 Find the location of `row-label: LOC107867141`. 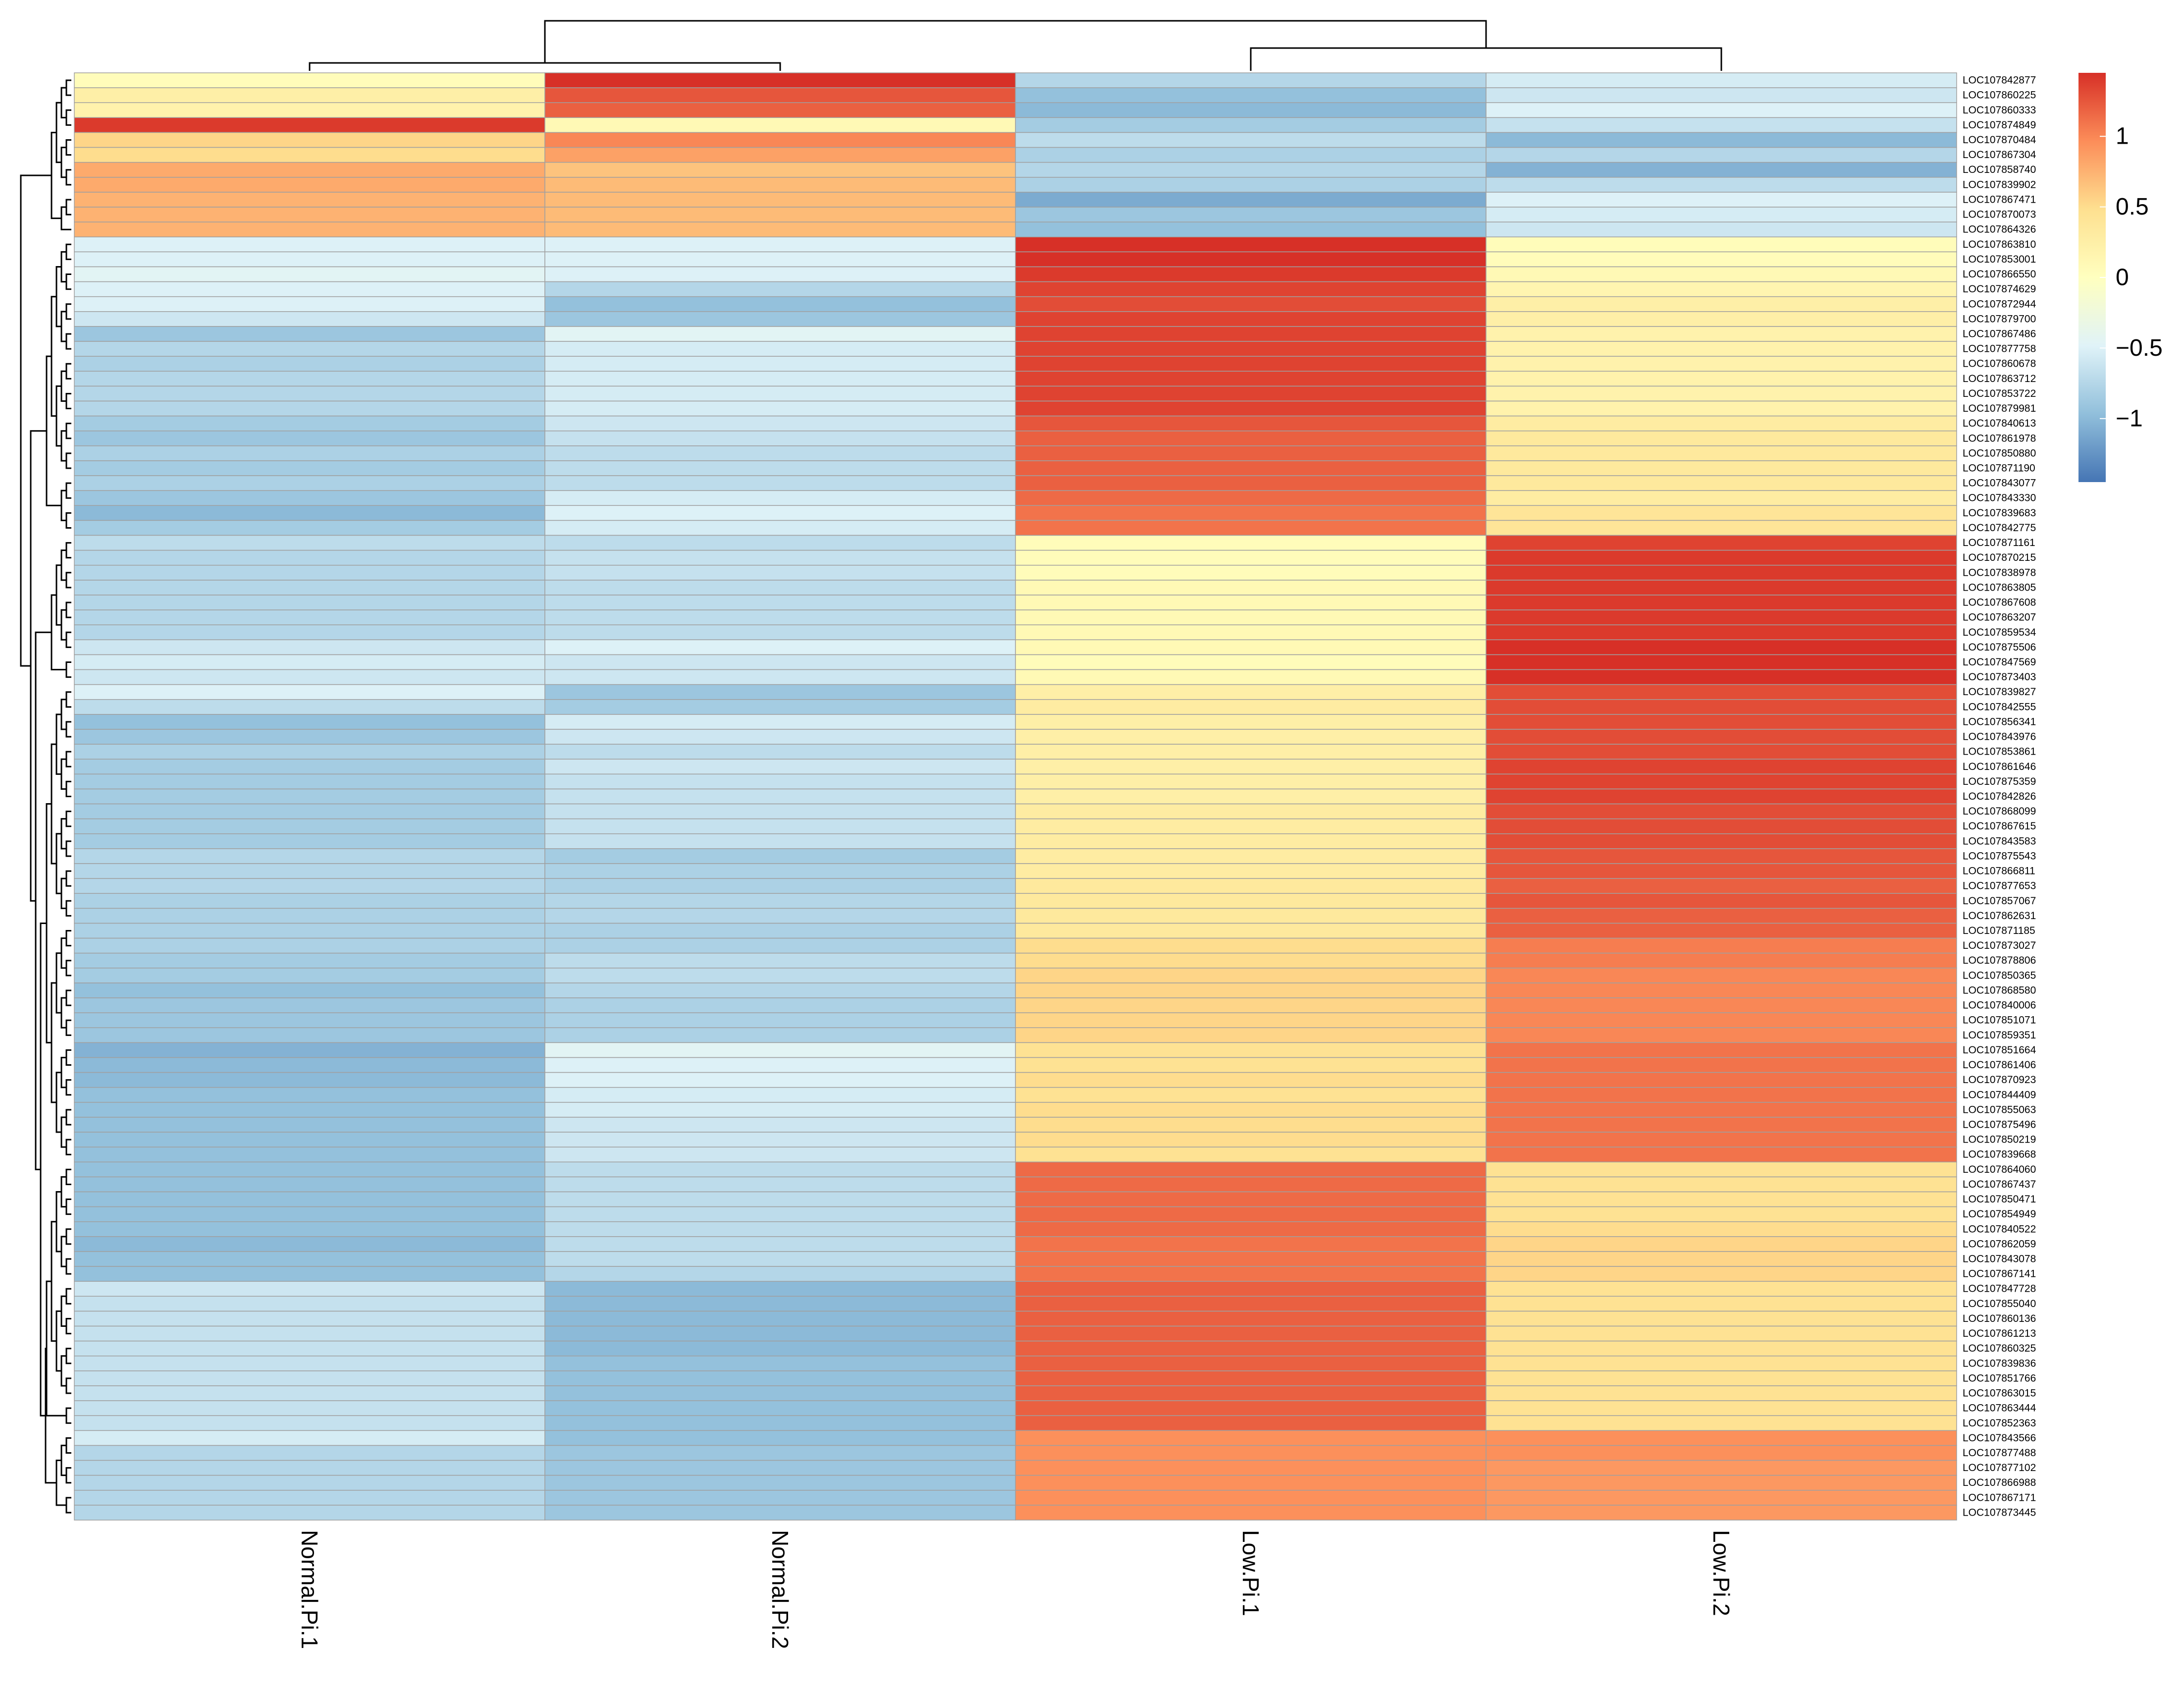

row-label: LOC107867141 is located at coordinates (1999, 1274).